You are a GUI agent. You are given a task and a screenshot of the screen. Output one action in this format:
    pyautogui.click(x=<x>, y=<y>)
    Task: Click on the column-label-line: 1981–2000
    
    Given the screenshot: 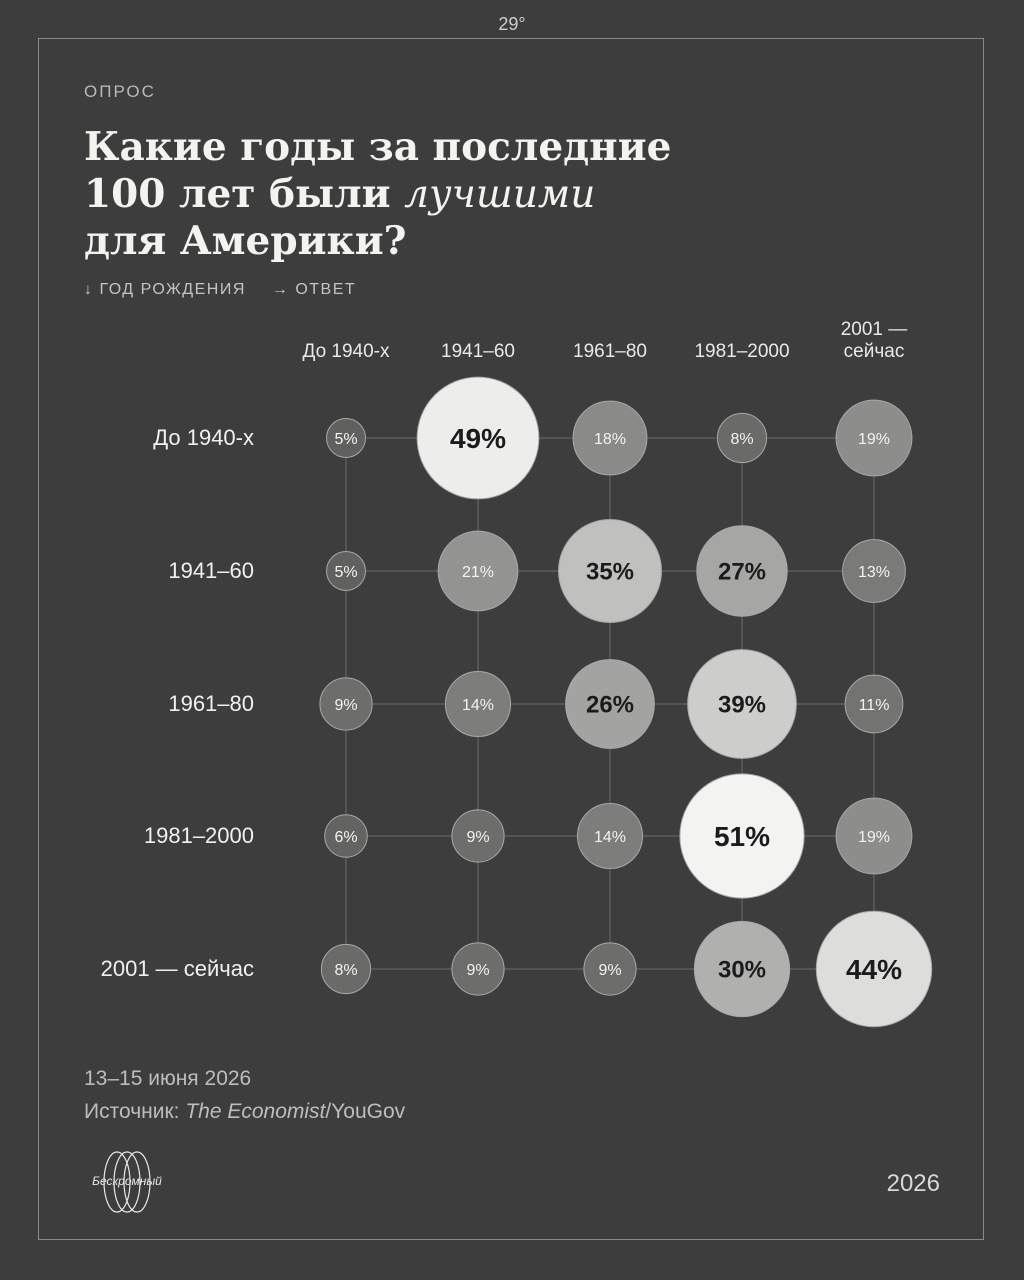 What is the action you would take?
    pyautogui.click(x=741, y=351)
    